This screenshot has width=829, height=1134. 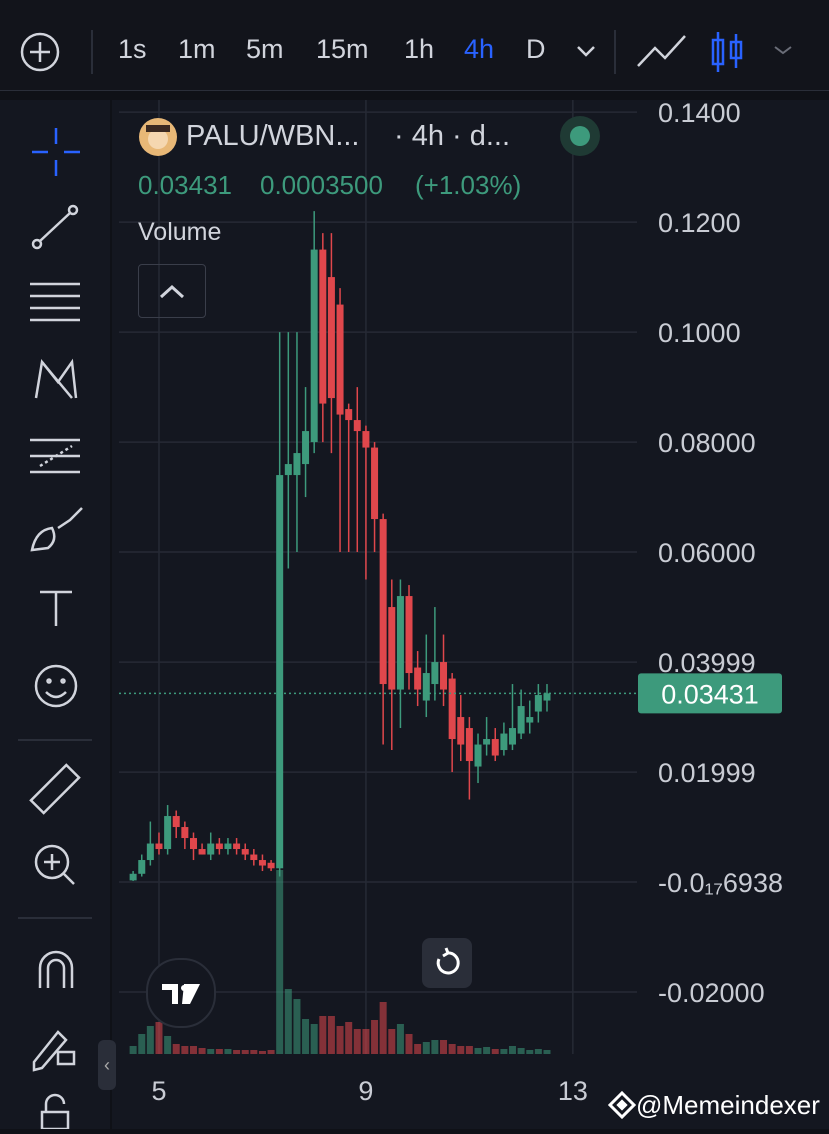 I want to click on timeframe-button: 1h, so click(x=419, y=49).